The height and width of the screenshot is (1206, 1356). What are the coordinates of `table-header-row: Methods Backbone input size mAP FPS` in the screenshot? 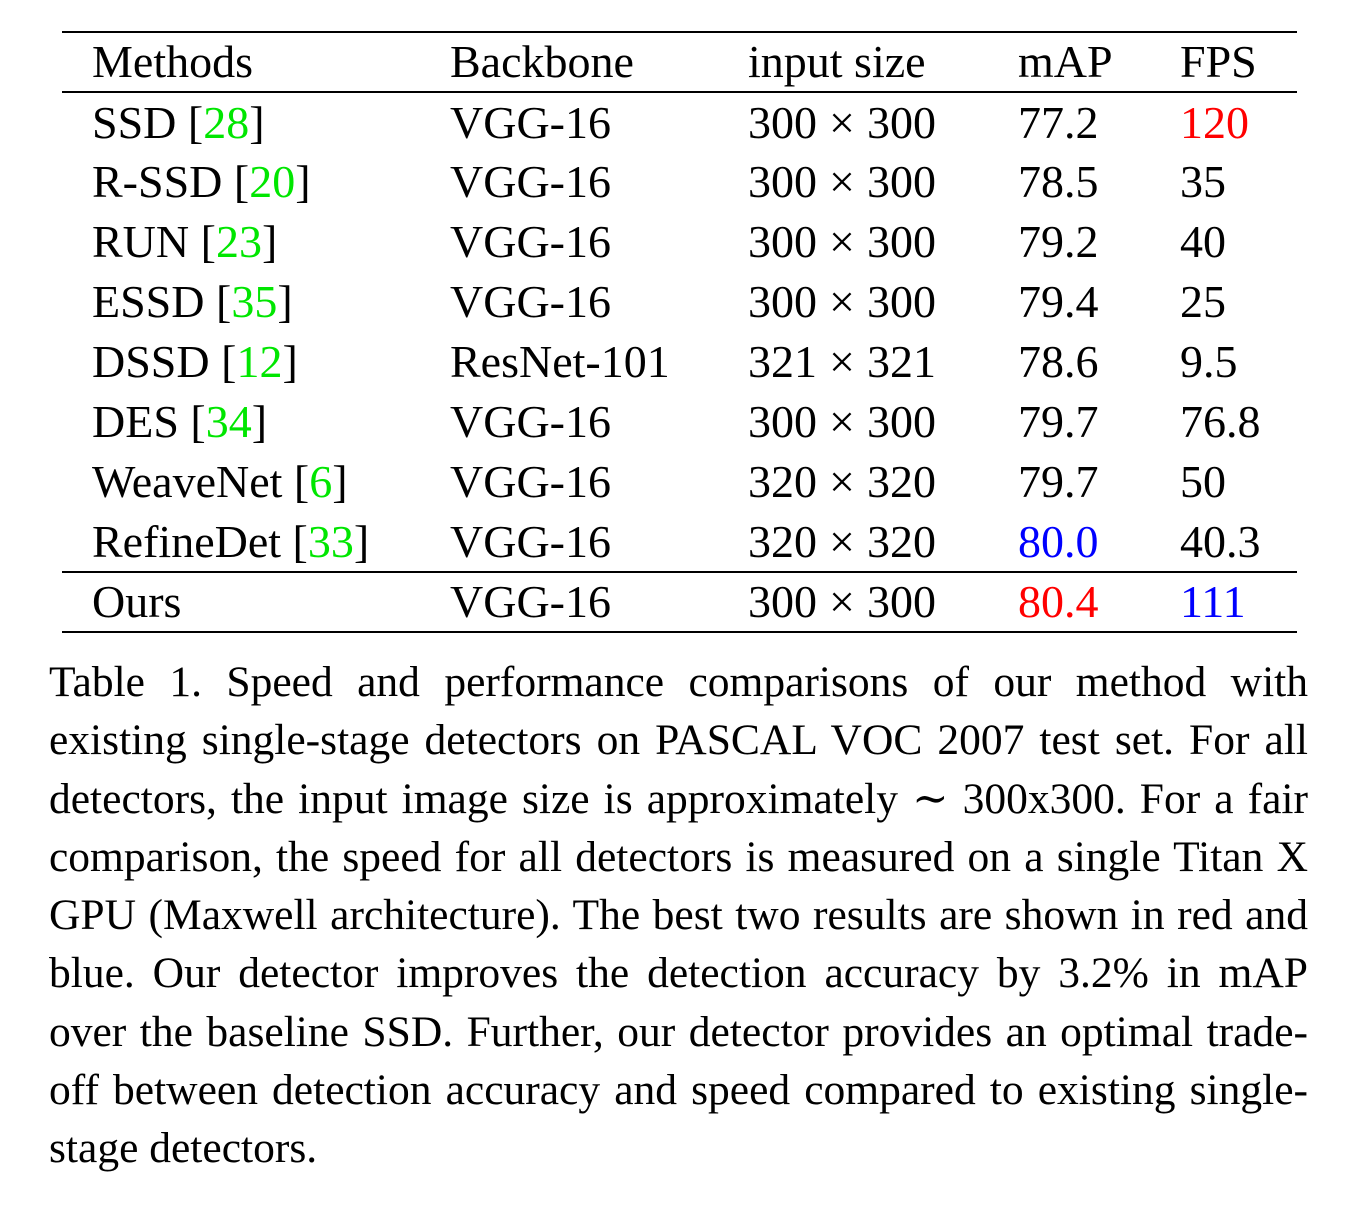 It's located at (679, 62).